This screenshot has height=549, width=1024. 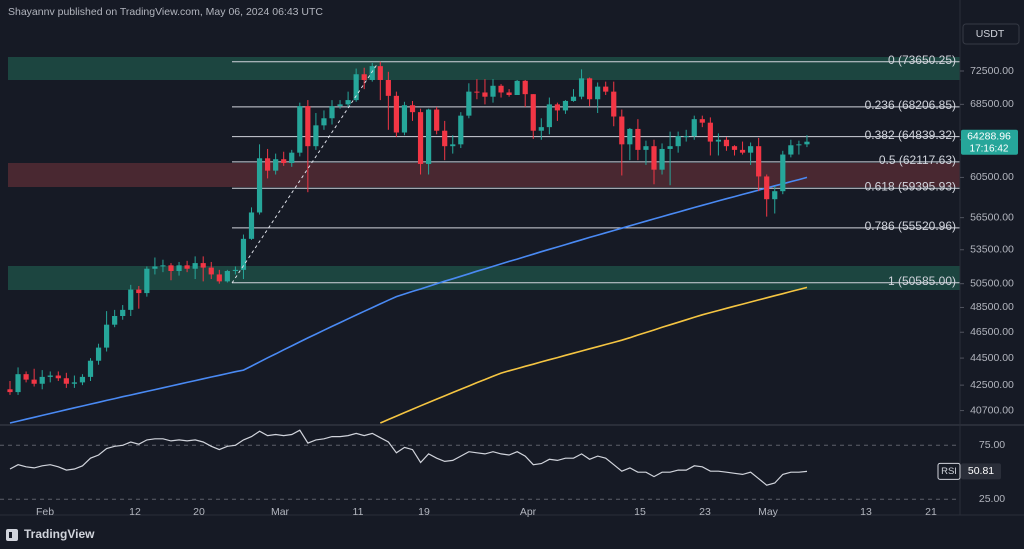 I want to click on price-tag-value: 64288.96, so click(x=989, y=136).